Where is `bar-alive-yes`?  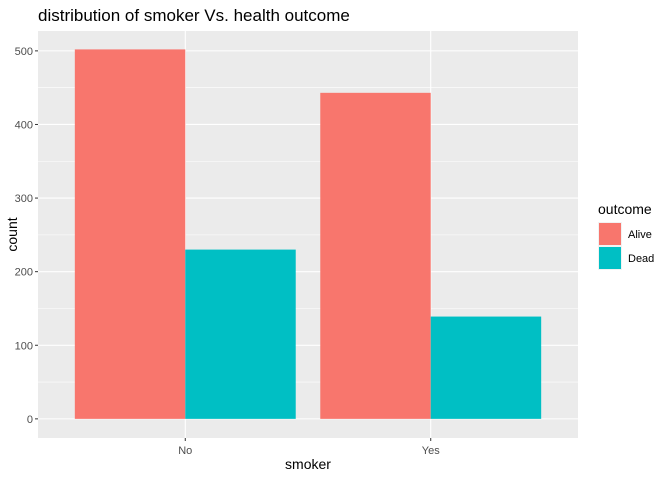 bar-alive-yes is located at coordinates (375, 255).